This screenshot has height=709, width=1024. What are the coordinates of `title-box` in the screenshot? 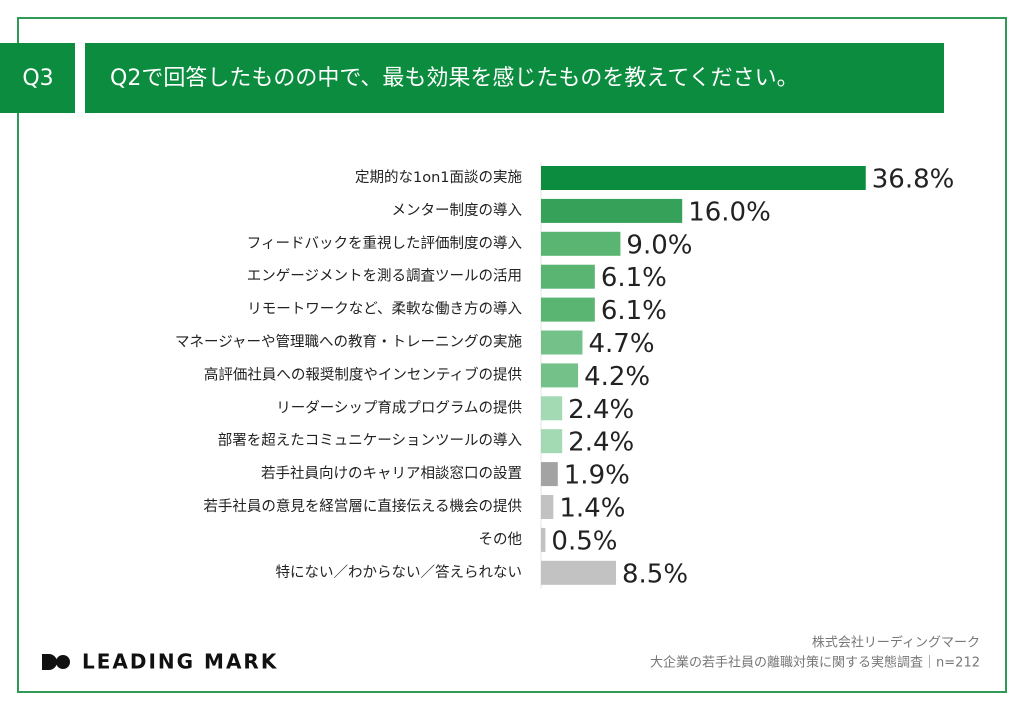 It's located at (514, 78).